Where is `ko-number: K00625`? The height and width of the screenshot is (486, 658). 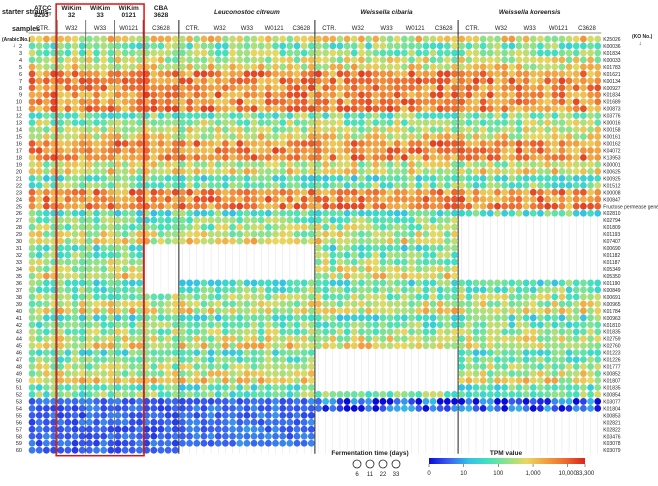
ko-number: K00625 is located at coordinates (611, 172).